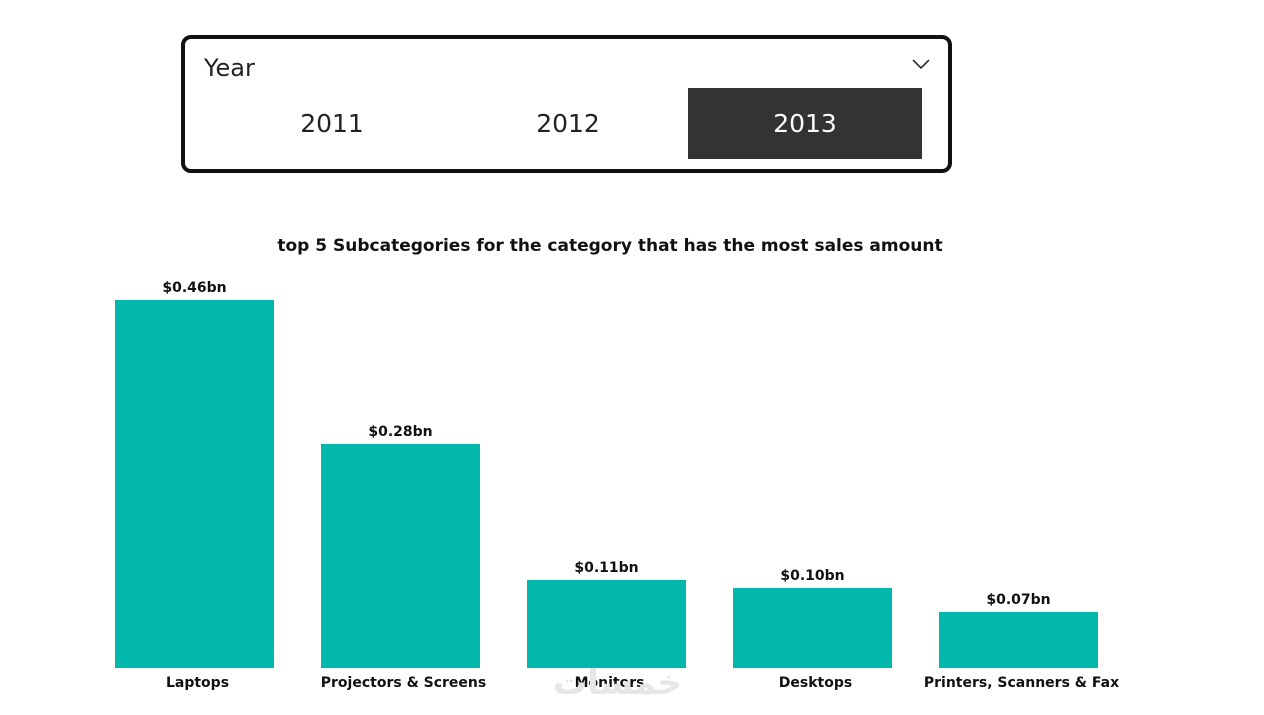 This screenshot has width=1264, height=715. What do you see at coordinates (568, 123) in the screenshot?
I see `year-option-2012: 2012` at bounding box center [568, 123].